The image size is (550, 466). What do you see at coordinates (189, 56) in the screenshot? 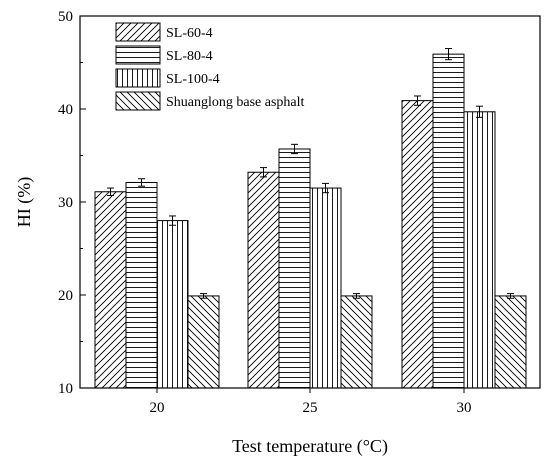
I see `legend-label: SL-80-4` at bounding box center [189, 56].